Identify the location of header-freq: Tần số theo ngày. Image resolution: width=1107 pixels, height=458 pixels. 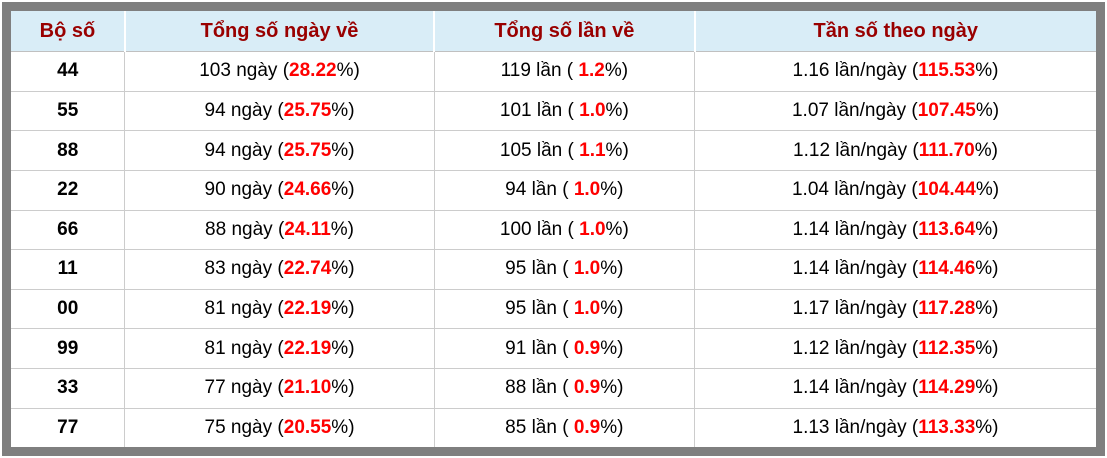
(895, 31).